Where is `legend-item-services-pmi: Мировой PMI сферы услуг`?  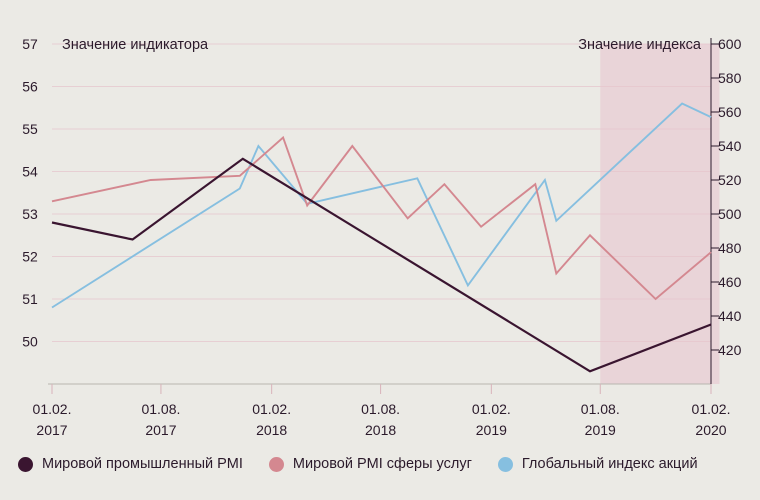 legend-item-services-pmi: Мировой PMI сферы услуг is located at coordinates (370, 464).